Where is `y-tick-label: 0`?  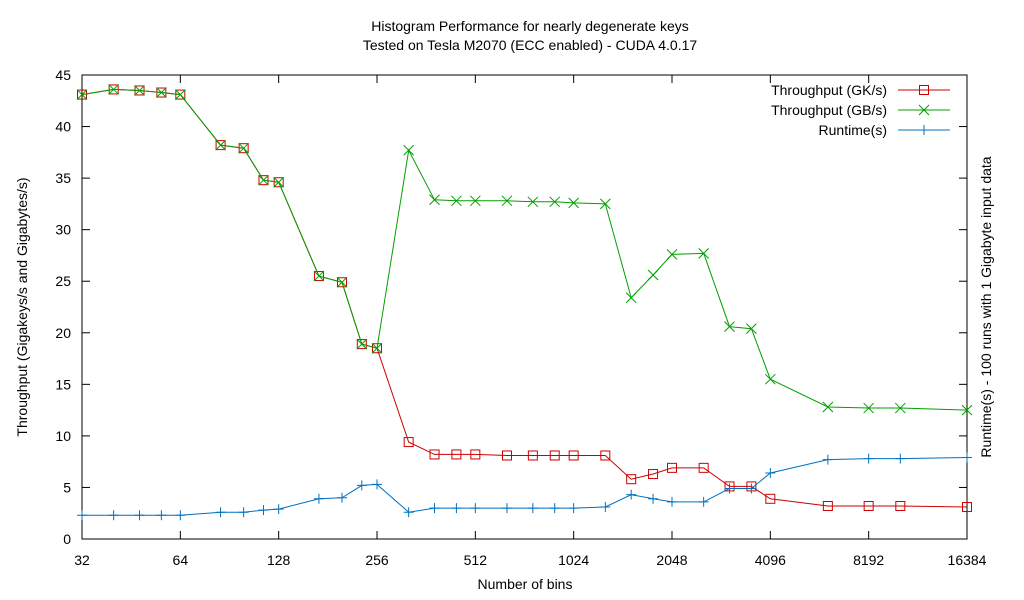 y-tick-label: 0 is located at coordinates (67, 539).